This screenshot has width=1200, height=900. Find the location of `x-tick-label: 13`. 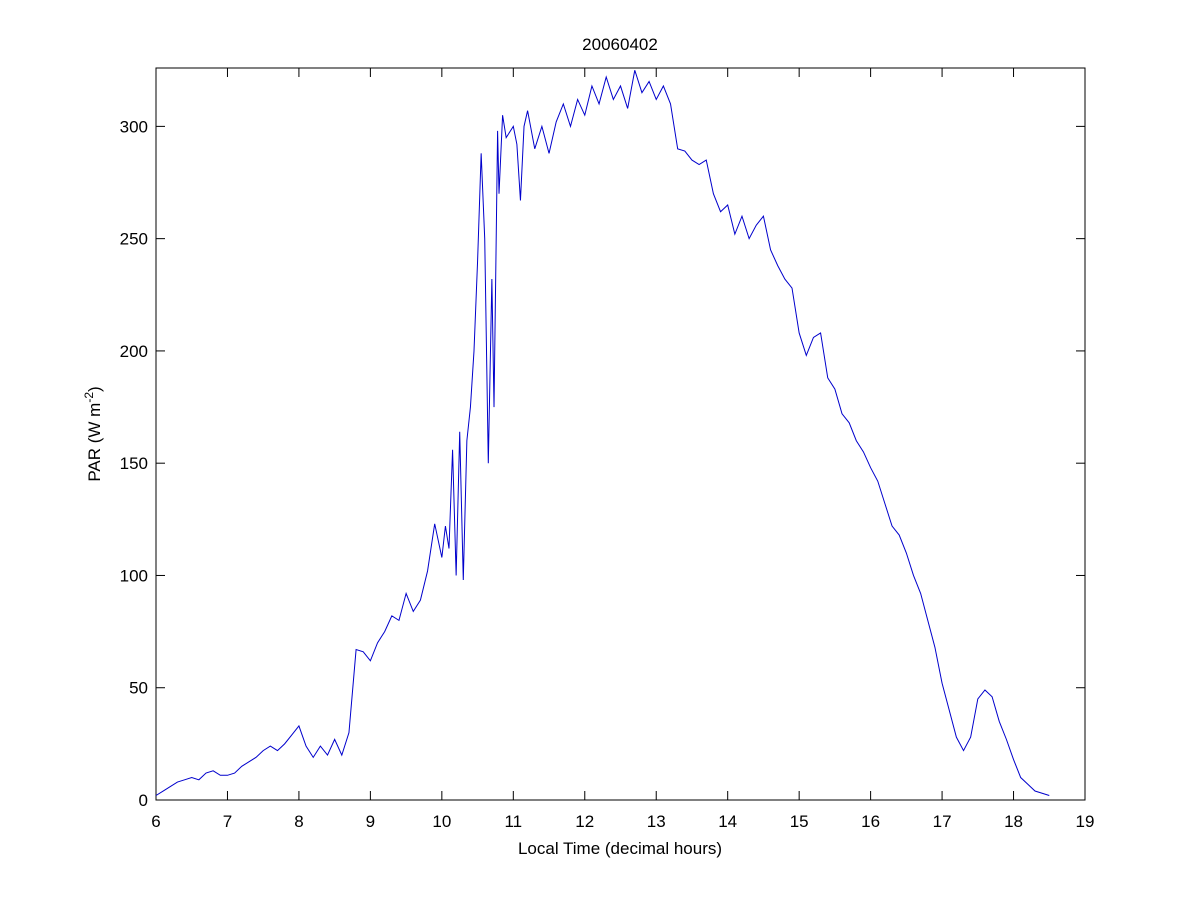

x-tick-label: 13 is located at coordinates (656, 821).